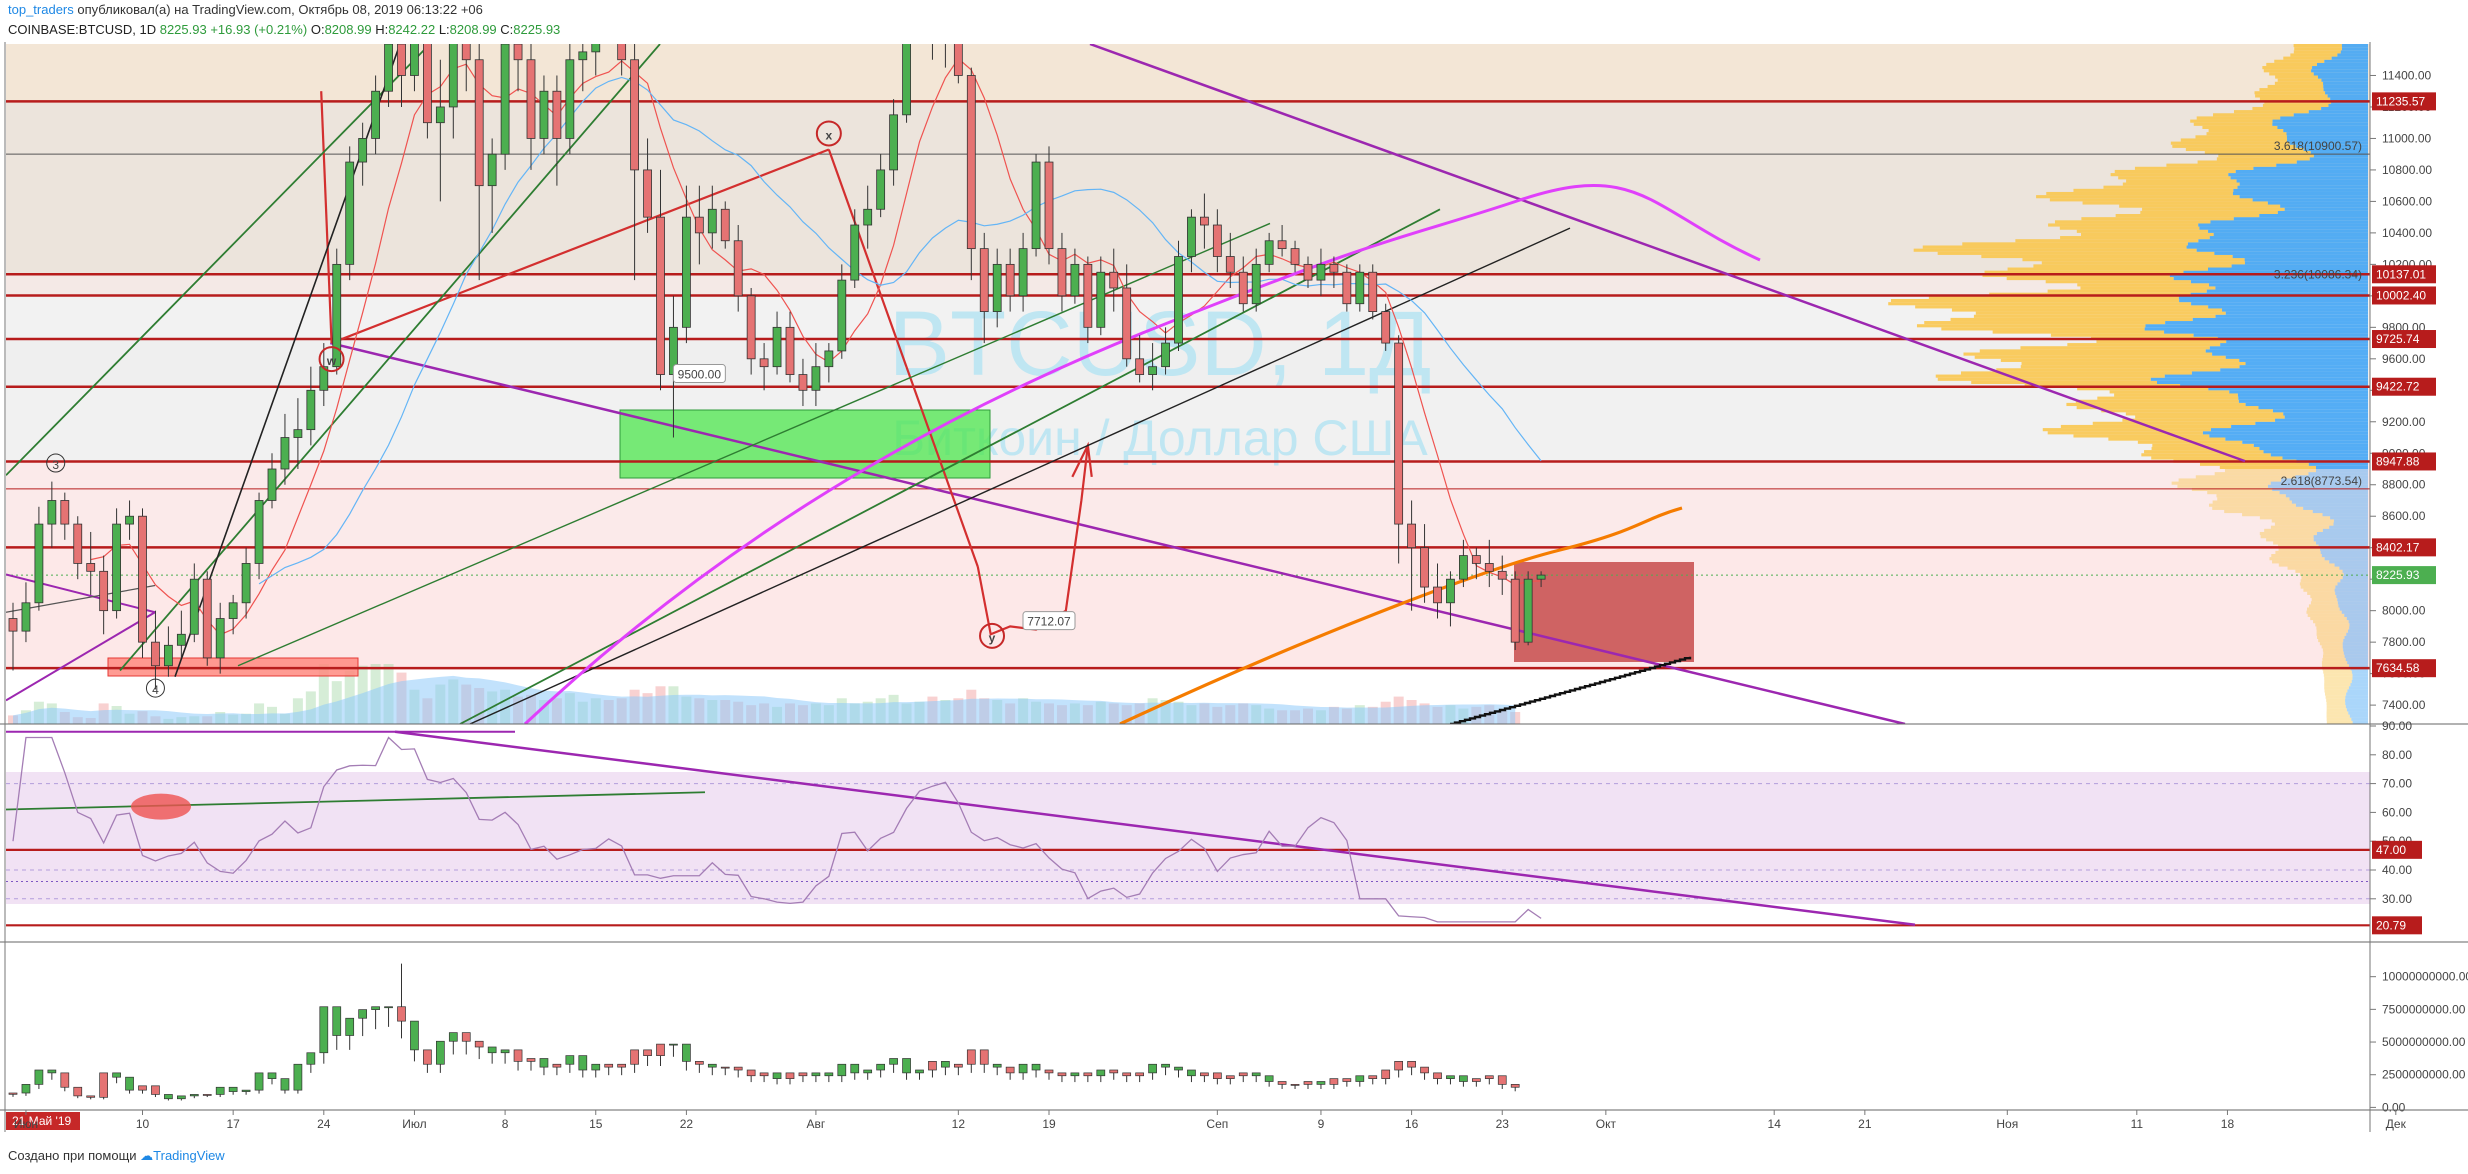  I want to click on price-tick-label: 9200.00, so click(2404, 422).